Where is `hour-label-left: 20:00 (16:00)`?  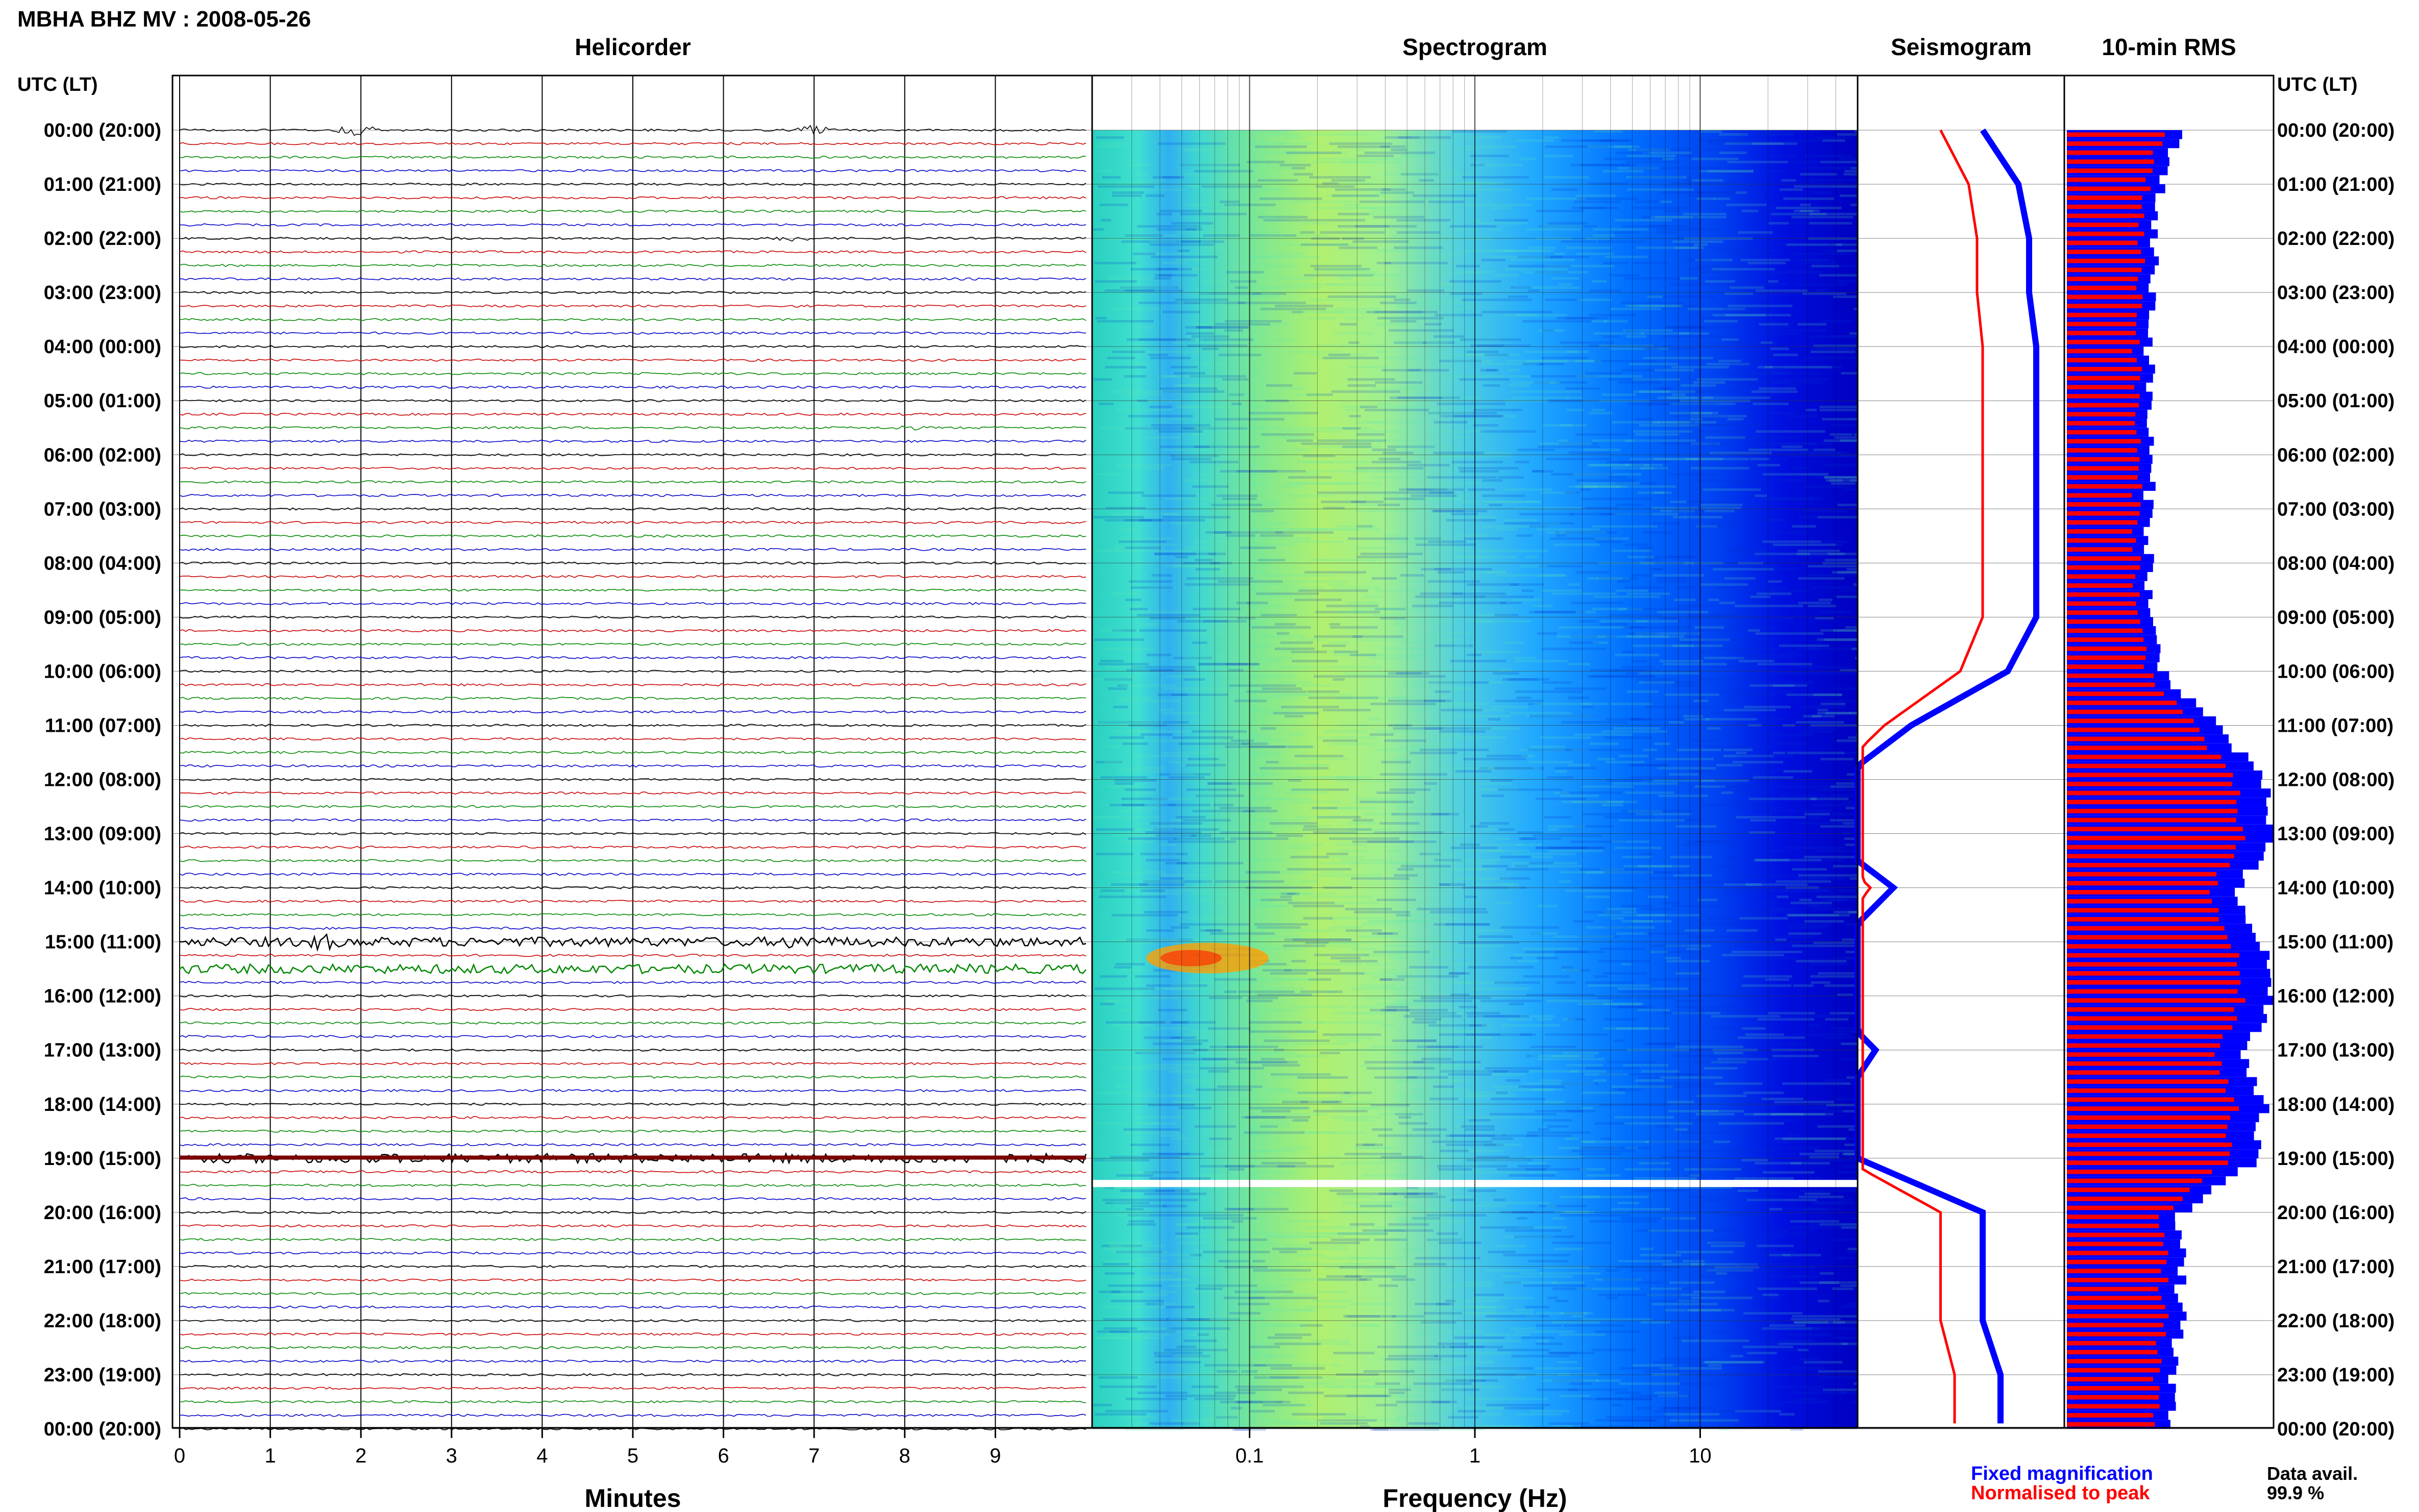 hour-label-left: 20:00 (16:00) is located at coordinates (102, 1213).